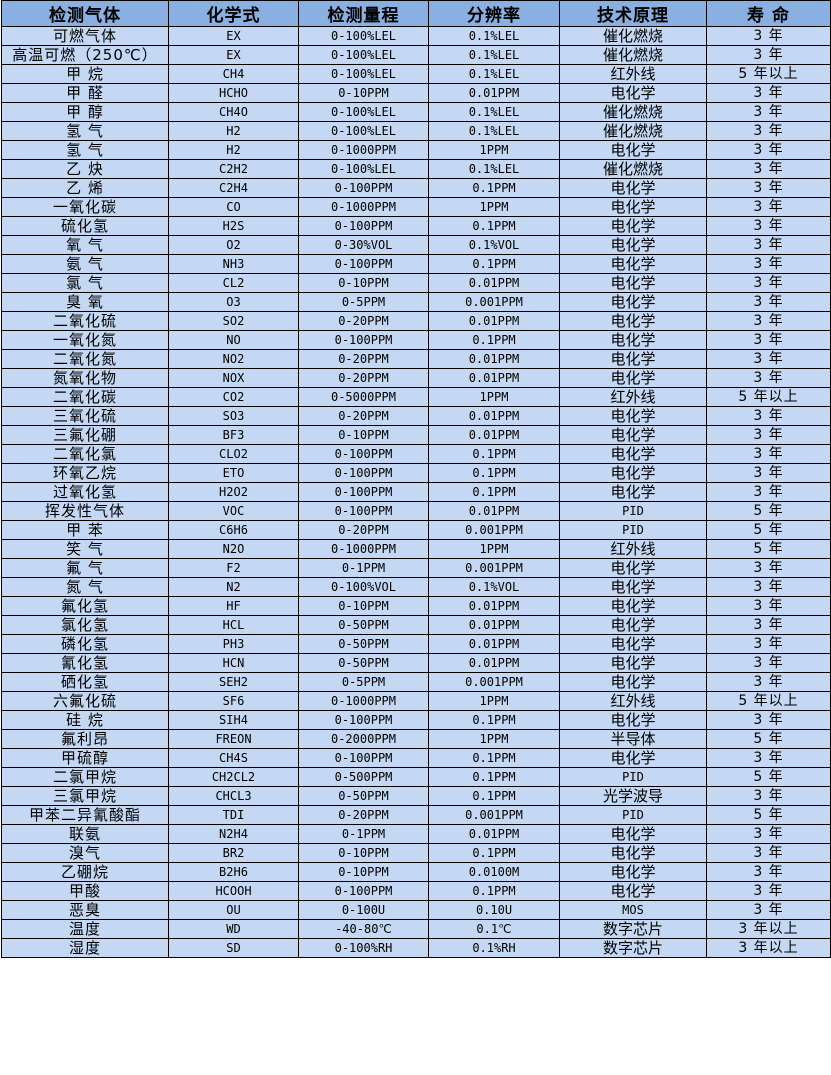 The image size is (831, 1075). I want to click on cell-formula: NOX, so click(233, 378).